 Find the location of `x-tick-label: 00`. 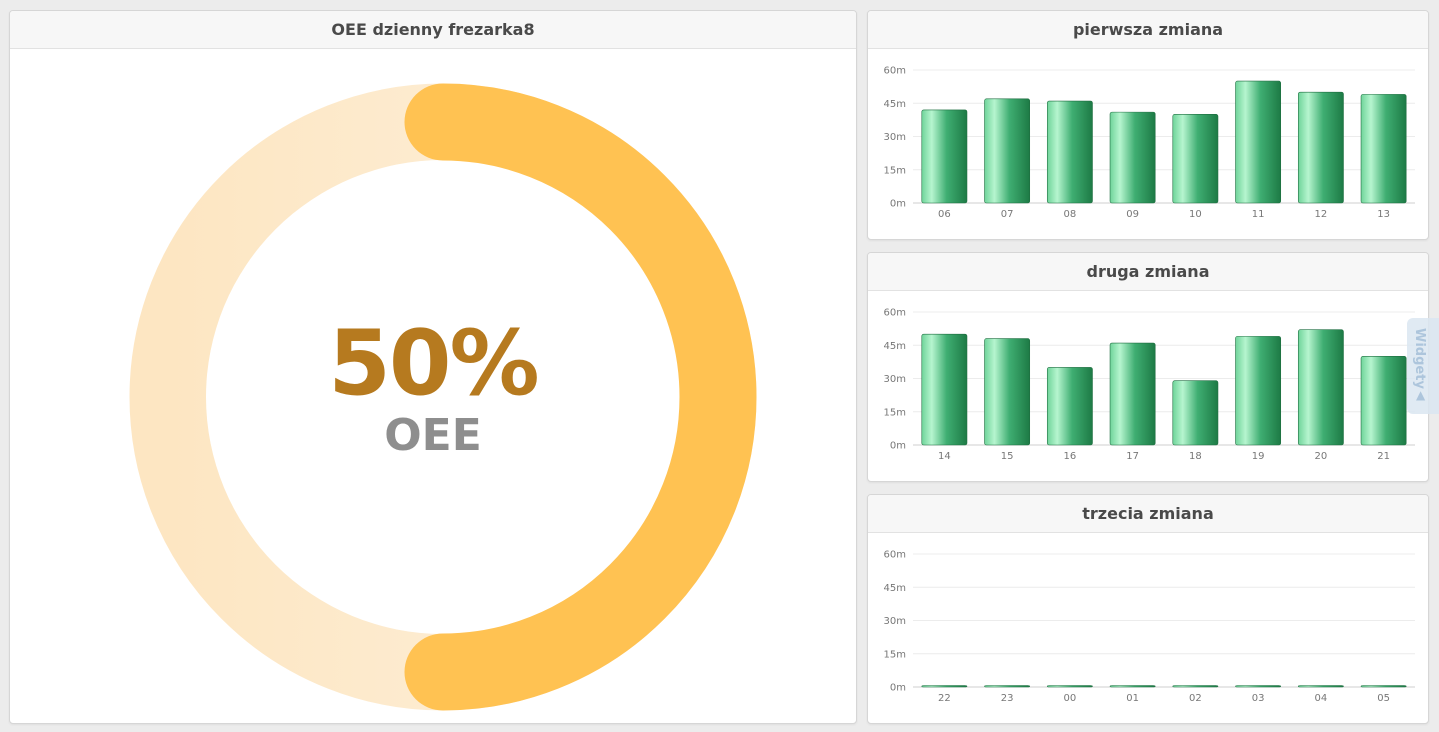

x-tick-label: 00 is located at coordinates (1070, 698).